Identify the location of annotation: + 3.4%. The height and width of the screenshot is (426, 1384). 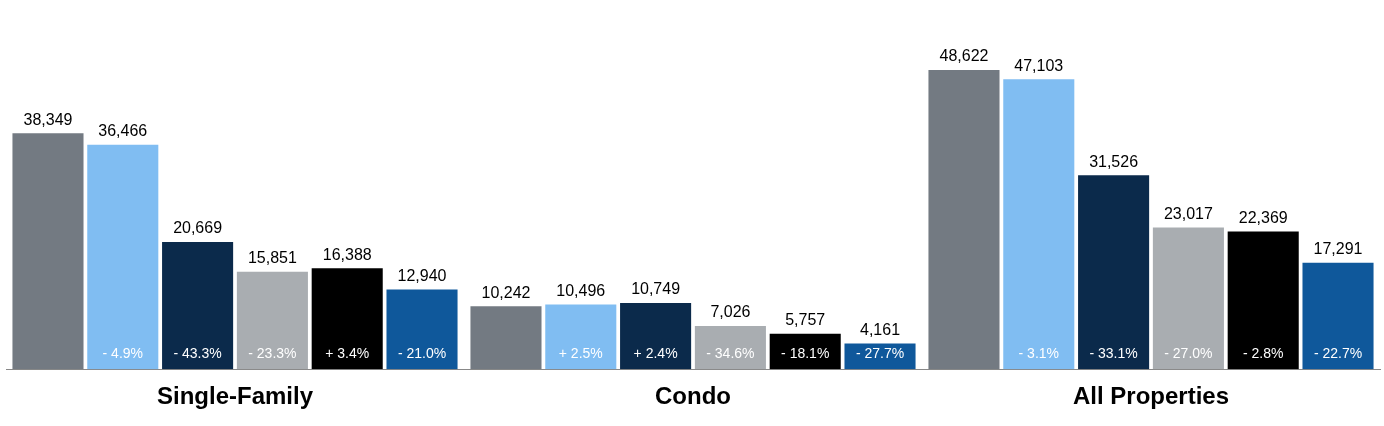
(347, 353).